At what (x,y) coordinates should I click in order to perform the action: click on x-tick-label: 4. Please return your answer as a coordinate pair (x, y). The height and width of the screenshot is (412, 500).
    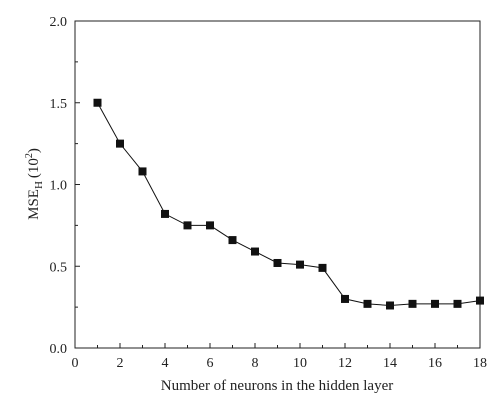
    Looking at the image, I should click on (165, 363).